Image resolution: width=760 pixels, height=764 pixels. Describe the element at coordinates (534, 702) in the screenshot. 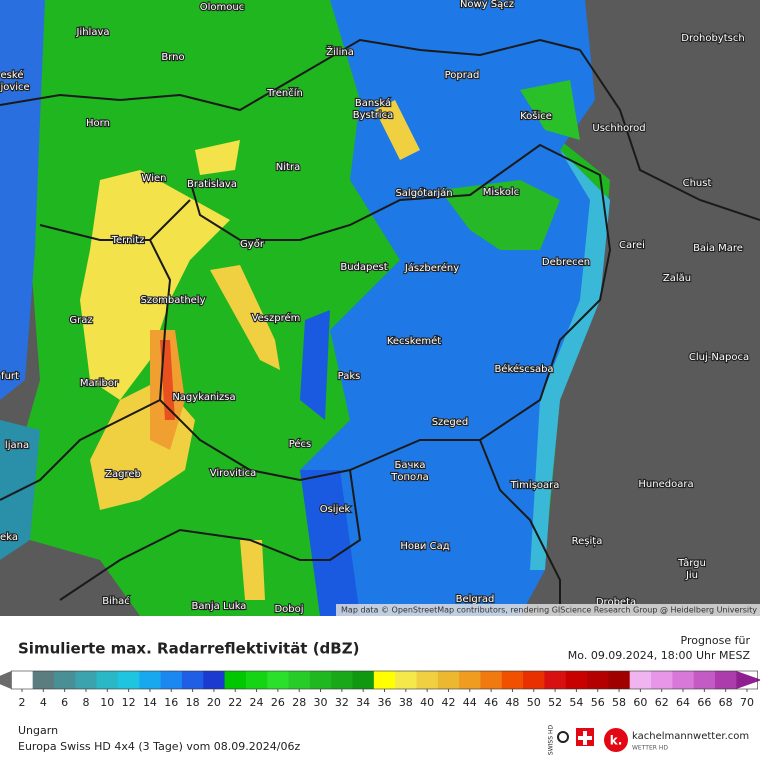

I see `tick-label: 50` at that location.